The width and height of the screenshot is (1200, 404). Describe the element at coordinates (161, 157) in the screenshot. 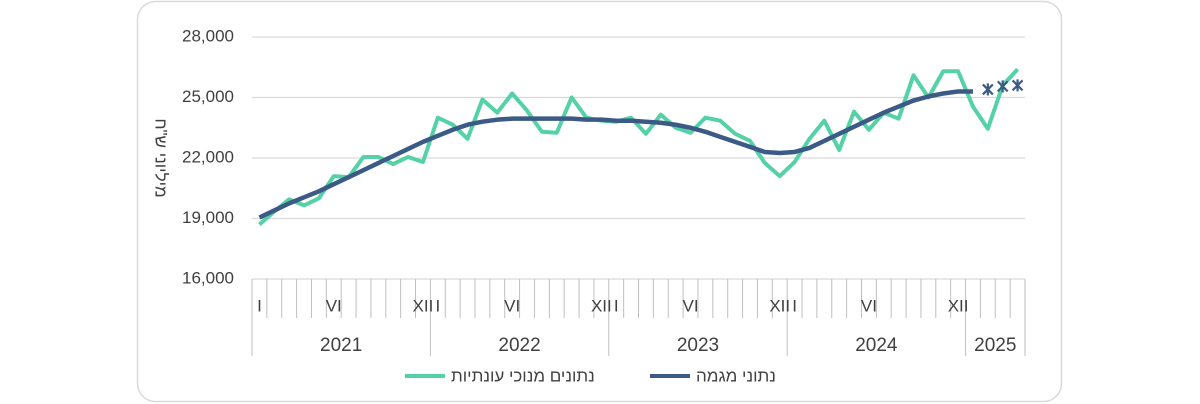

I see `y-axis-label: מיליוני ש"ח` at that location.